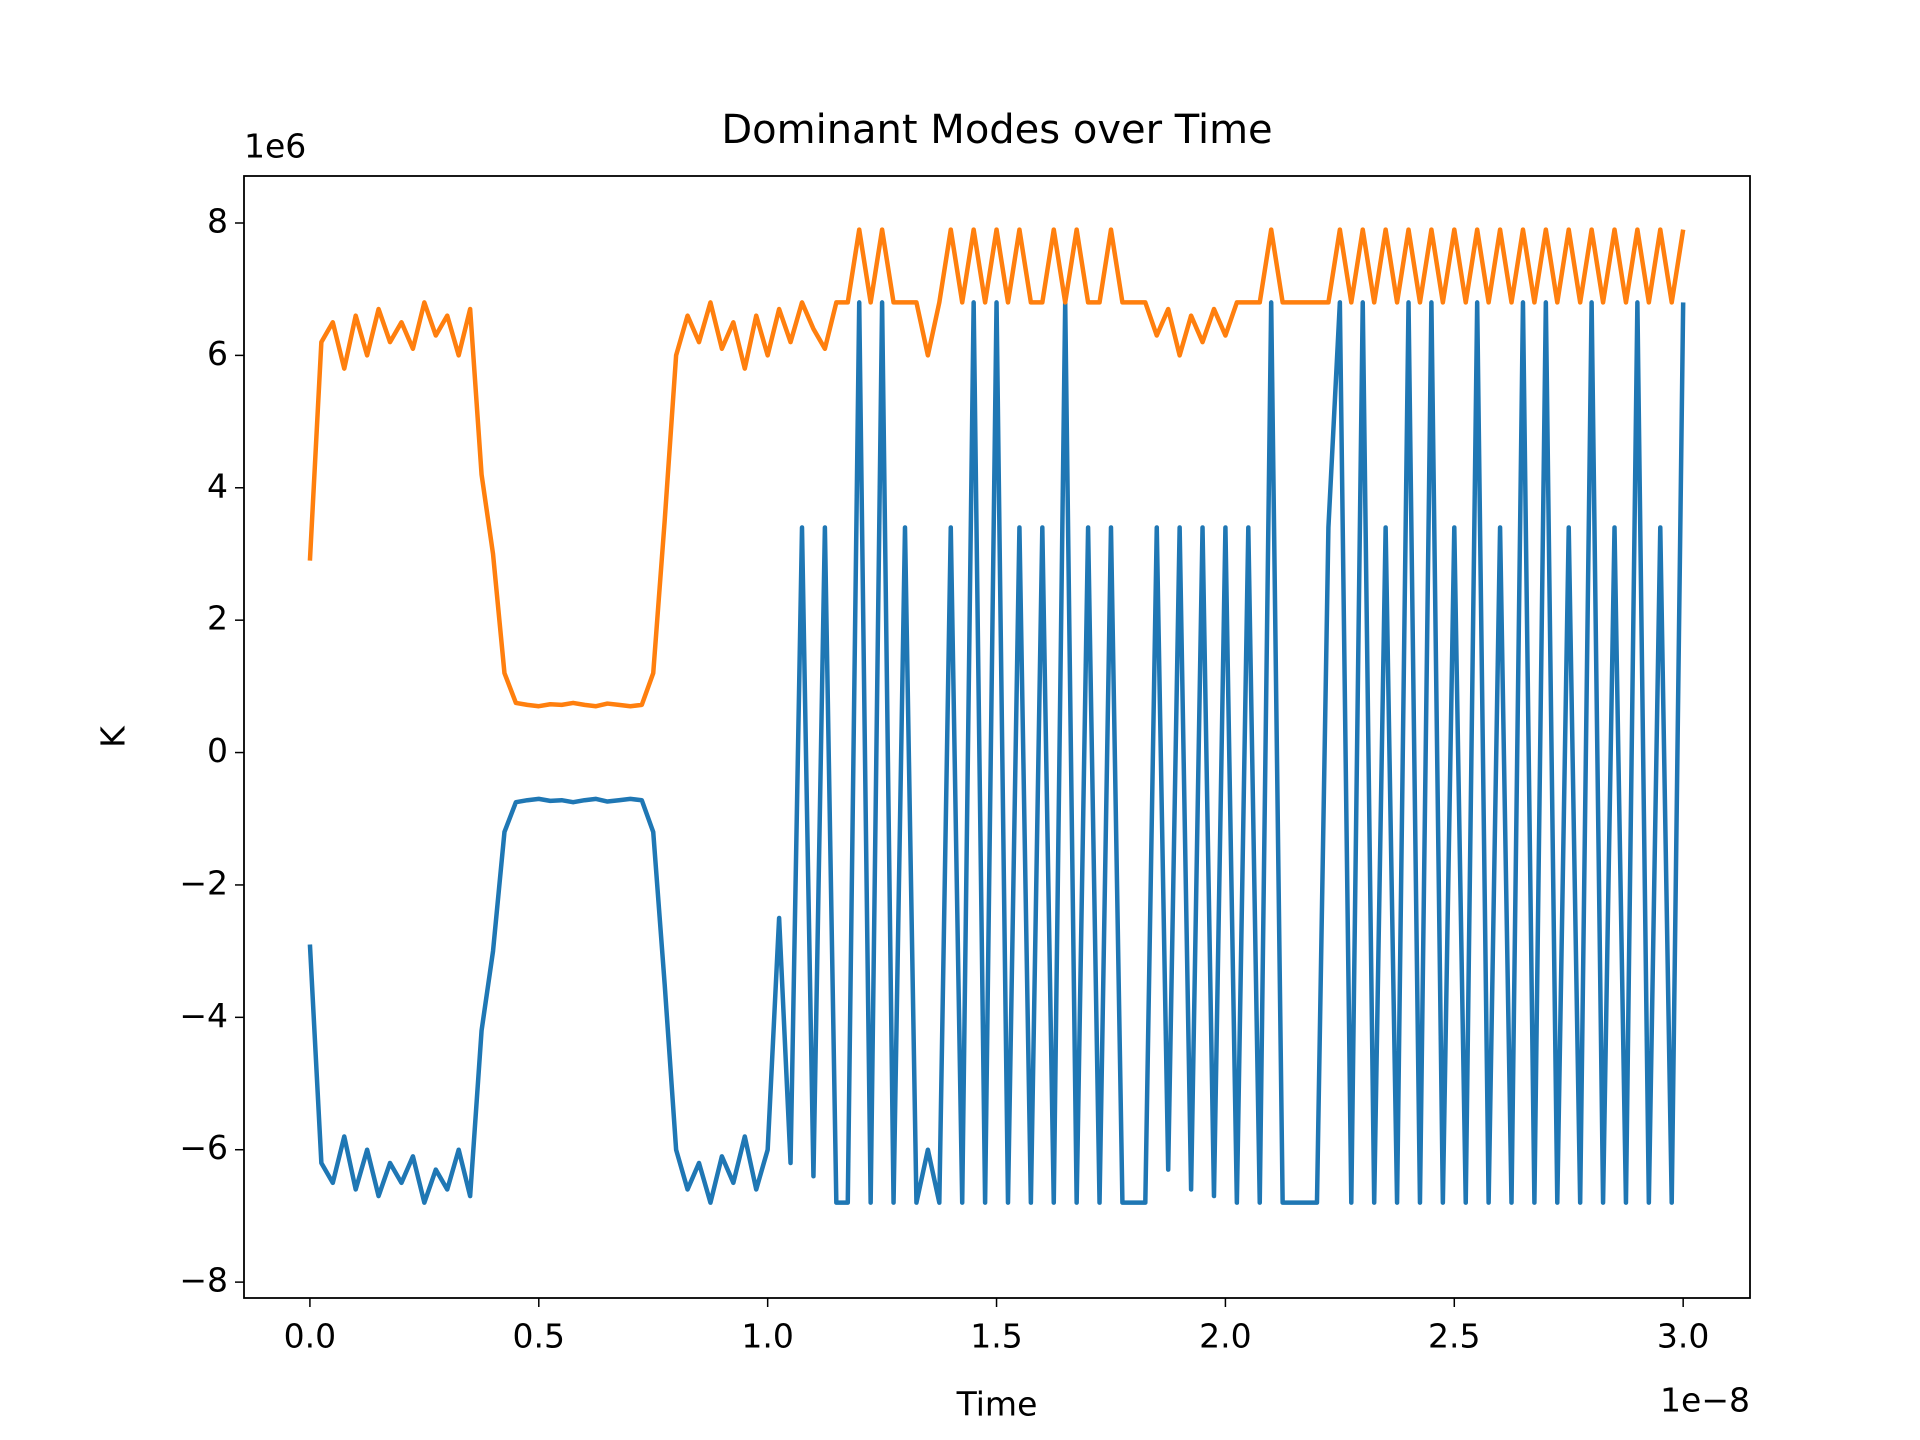  What do you see at coordinates (113, 736) in the screenshot?
I see `y-axis-label: K` at bounding box center [113, 736].